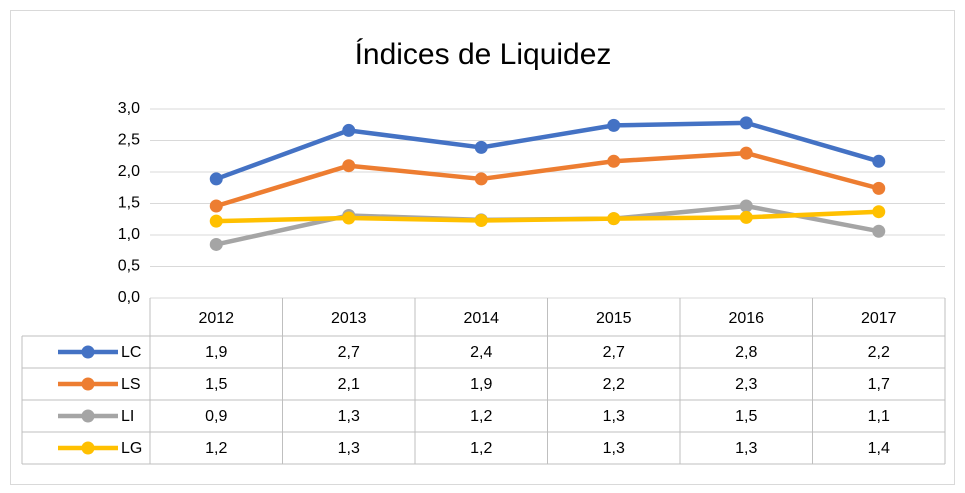  I want to click on data-table-cell: 1,1, so click(879, 416).